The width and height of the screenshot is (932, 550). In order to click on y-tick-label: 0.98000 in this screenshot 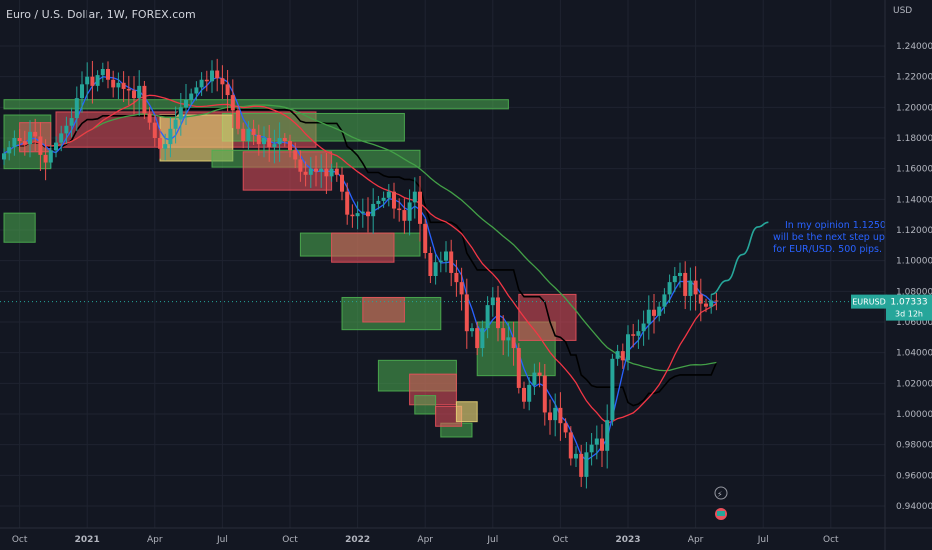, I will do `click(914, 446)`.